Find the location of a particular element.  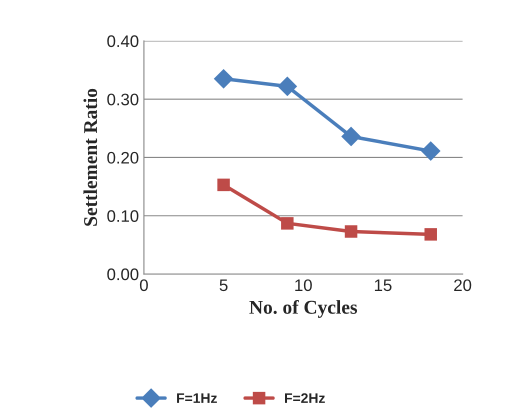

x-tick-label: 0 is located at coordinates (144, 285).